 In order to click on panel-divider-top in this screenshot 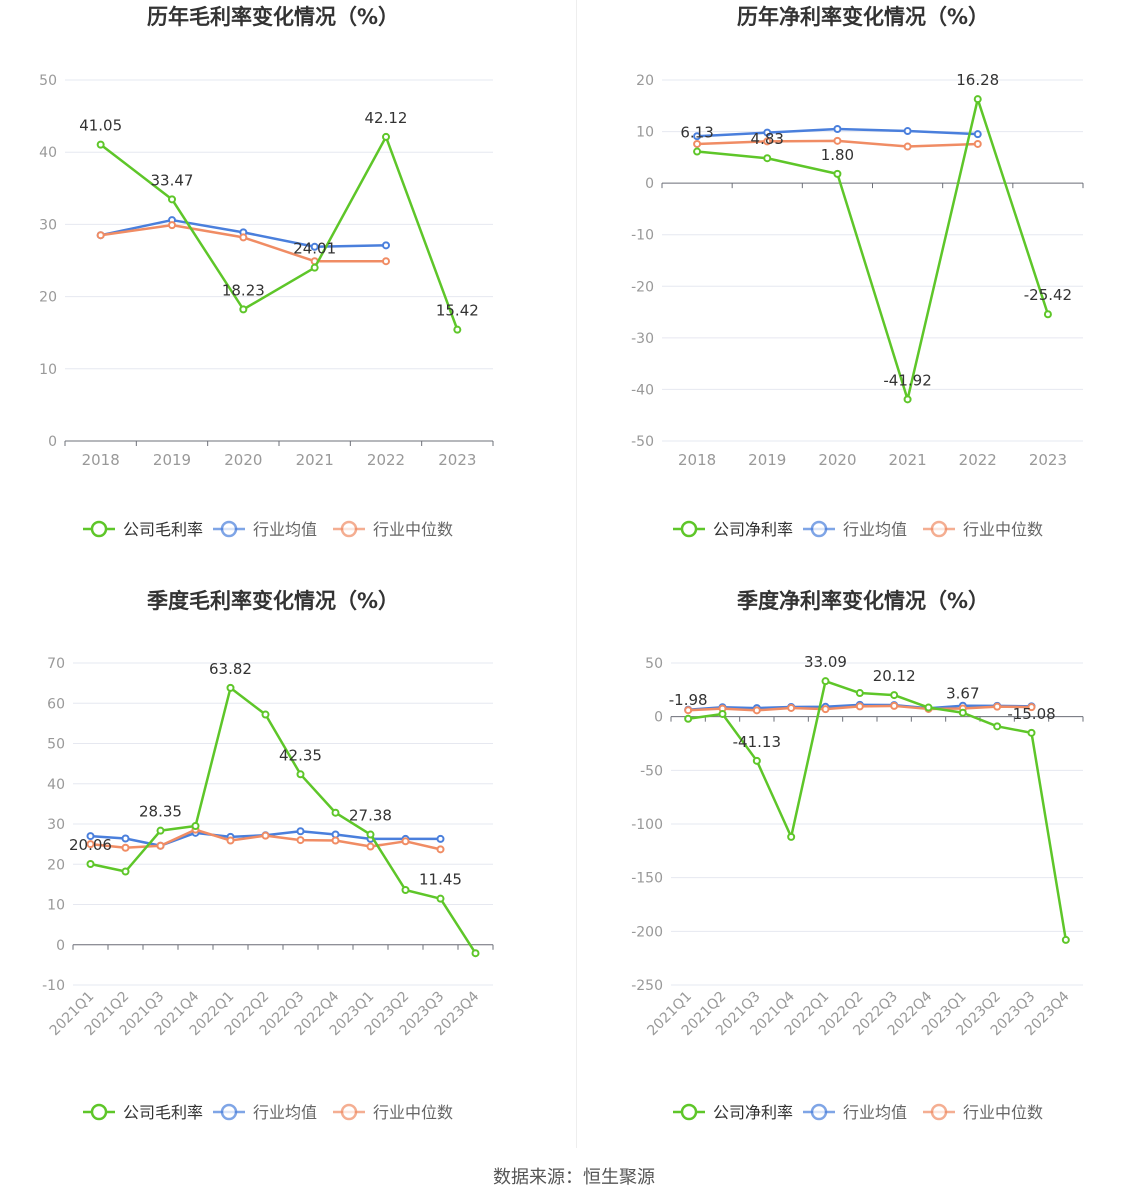, I will do `click(576, 574)`.